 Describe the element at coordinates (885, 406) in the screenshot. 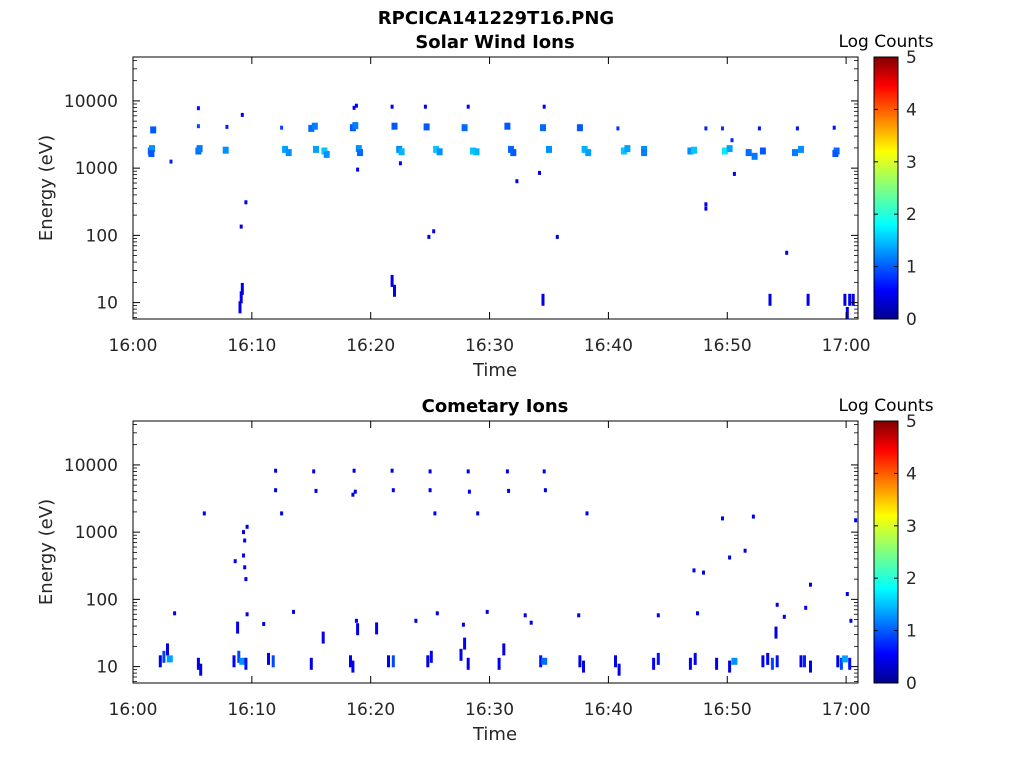

I see `colorbar-label: Log Counts` at that location.